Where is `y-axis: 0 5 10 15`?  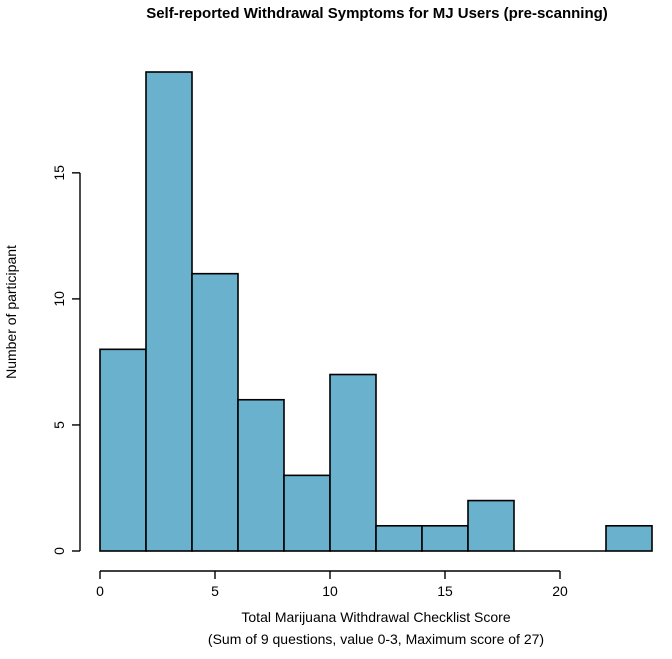 y-axis: 0 5 10 15 is located at coordinates (66, 360).